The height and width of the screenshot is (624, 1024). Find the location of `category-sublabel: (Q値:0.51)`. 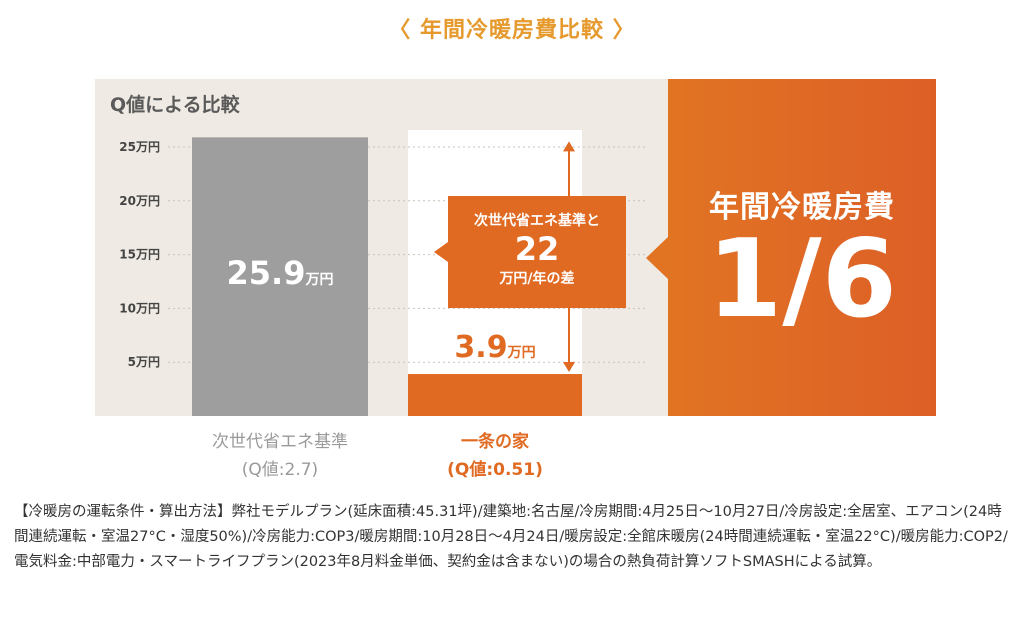

category-sublabel: (Q値:0.51) is located at coordinates (495, 470).